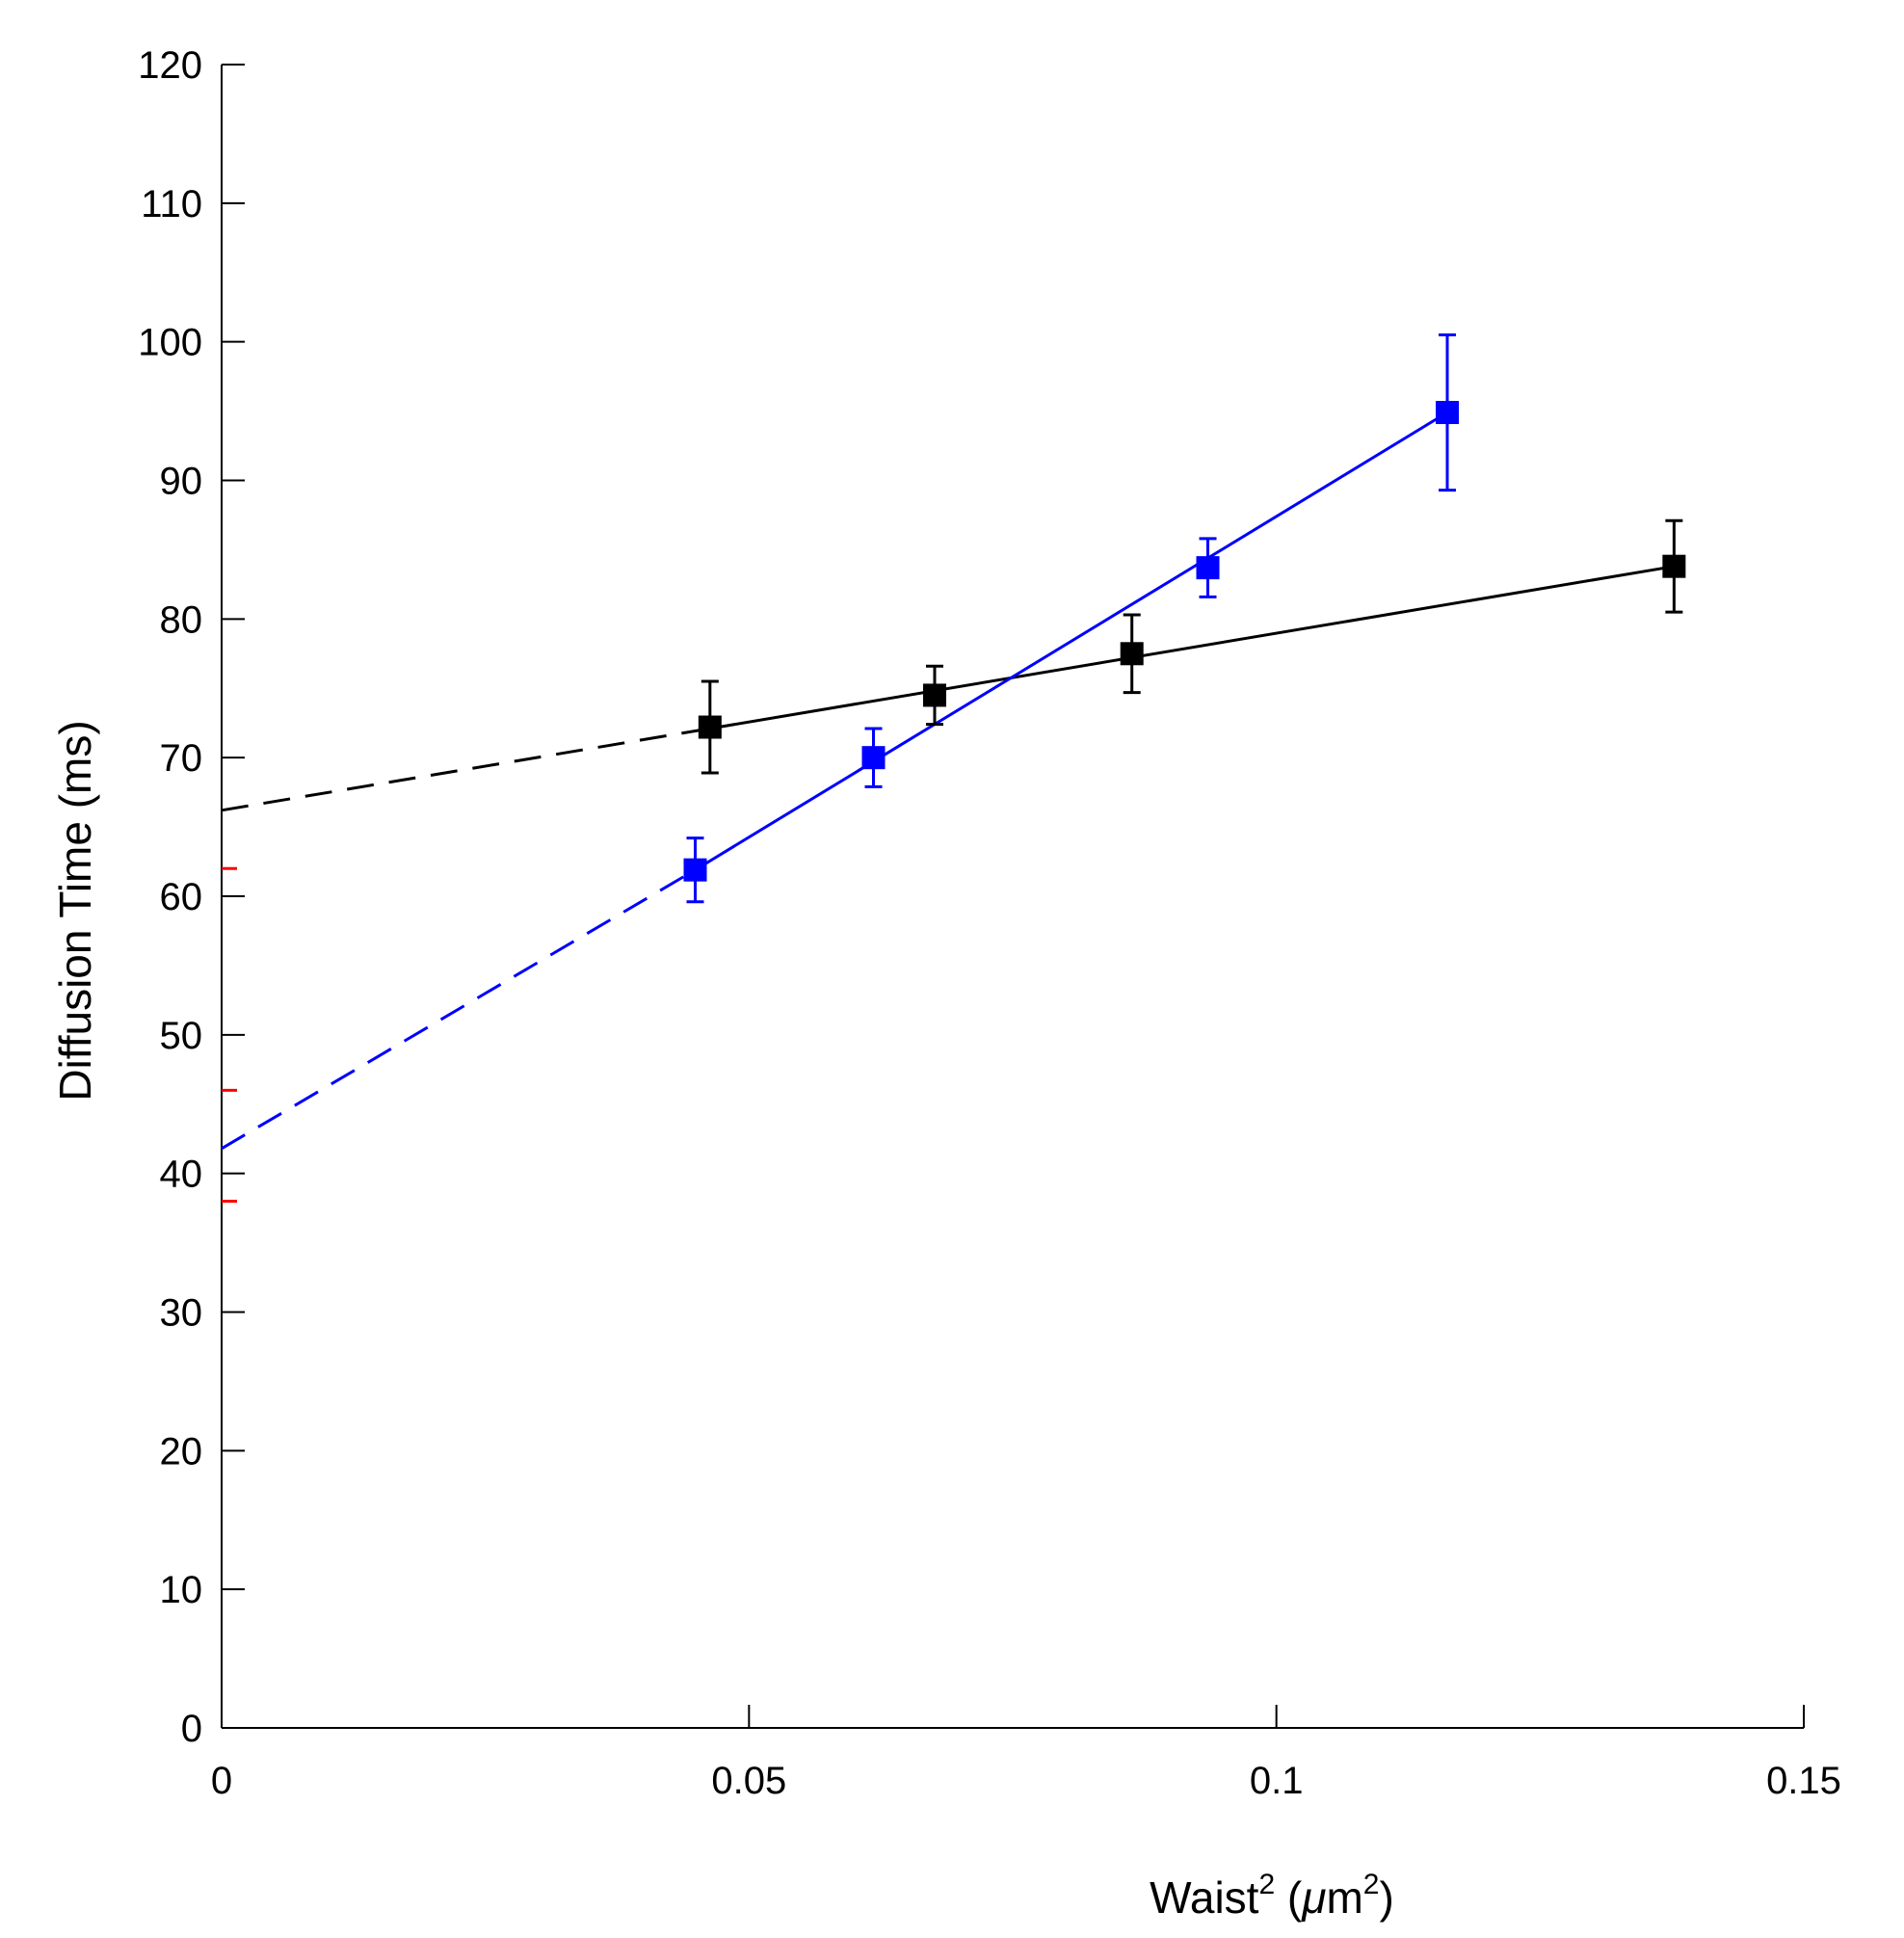 This screenshot has height=1938, width=1904. Describe the element at coordinates (1267, 1884) in the screenshot. I see `x-title-sup: 2` at that location.